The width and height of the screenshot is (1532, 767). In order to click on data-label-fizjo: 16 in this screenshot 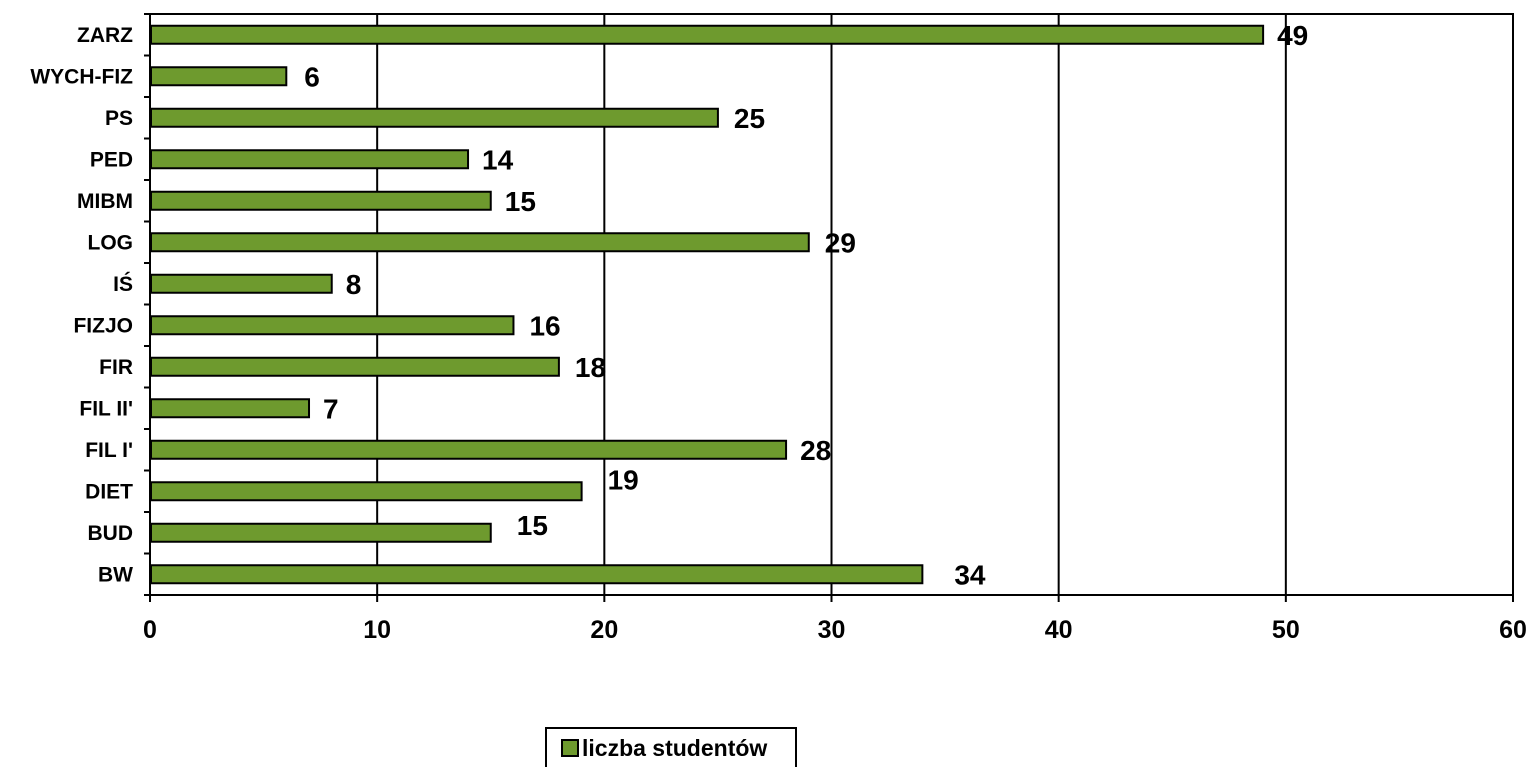, I will do `click(544, 325)`.